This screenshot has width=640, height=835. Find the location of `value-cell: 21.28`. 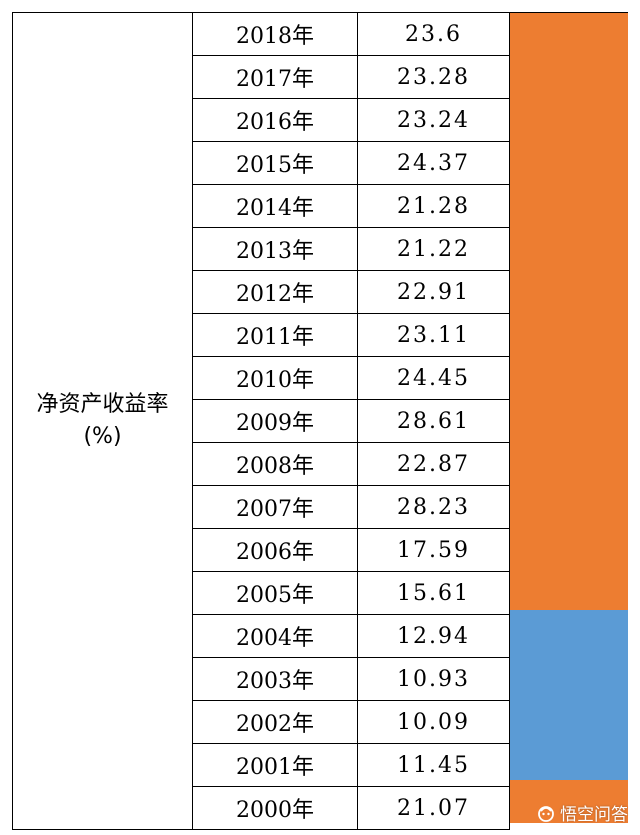

value-cell: 21.28 is located at coordinates (433, 206).